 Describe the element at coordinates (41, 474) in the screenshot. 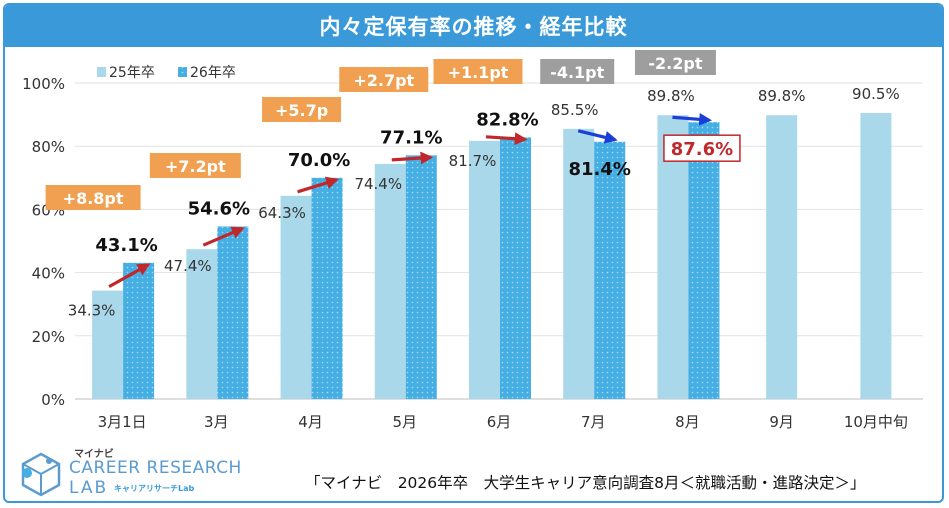

I see `cube-logo-icon` at that location.